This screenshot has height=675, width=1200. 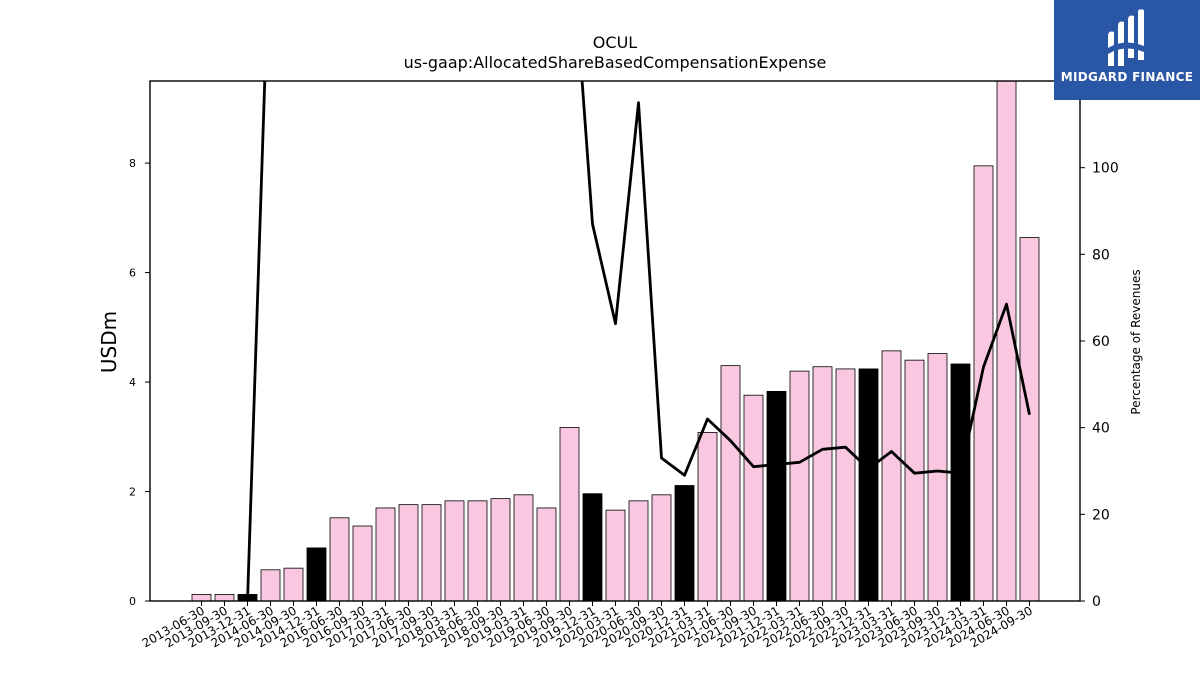 I want to click on chart-title: OCUL, so click(x=615, y=42).